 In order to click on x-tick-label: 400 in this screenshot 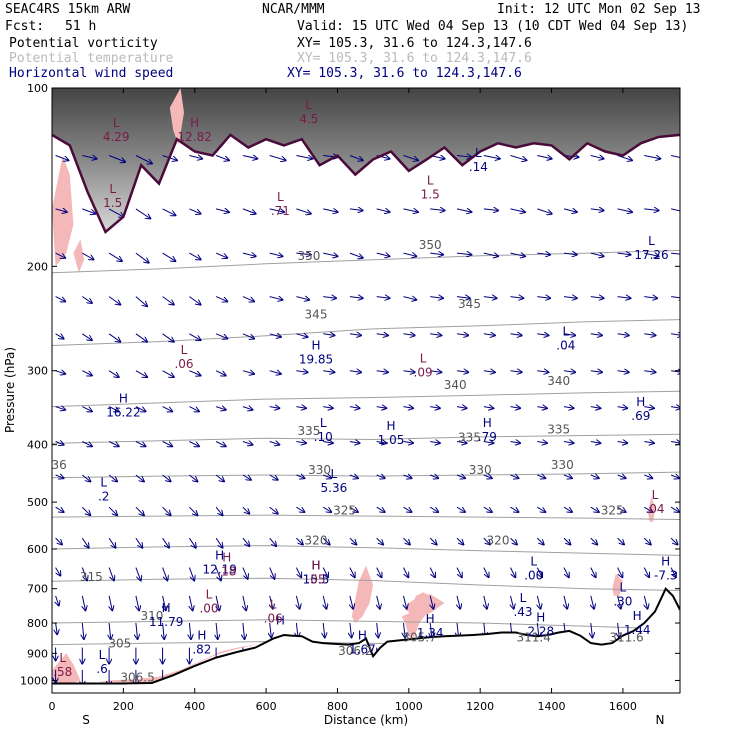, I will do `click(194, 706)`.